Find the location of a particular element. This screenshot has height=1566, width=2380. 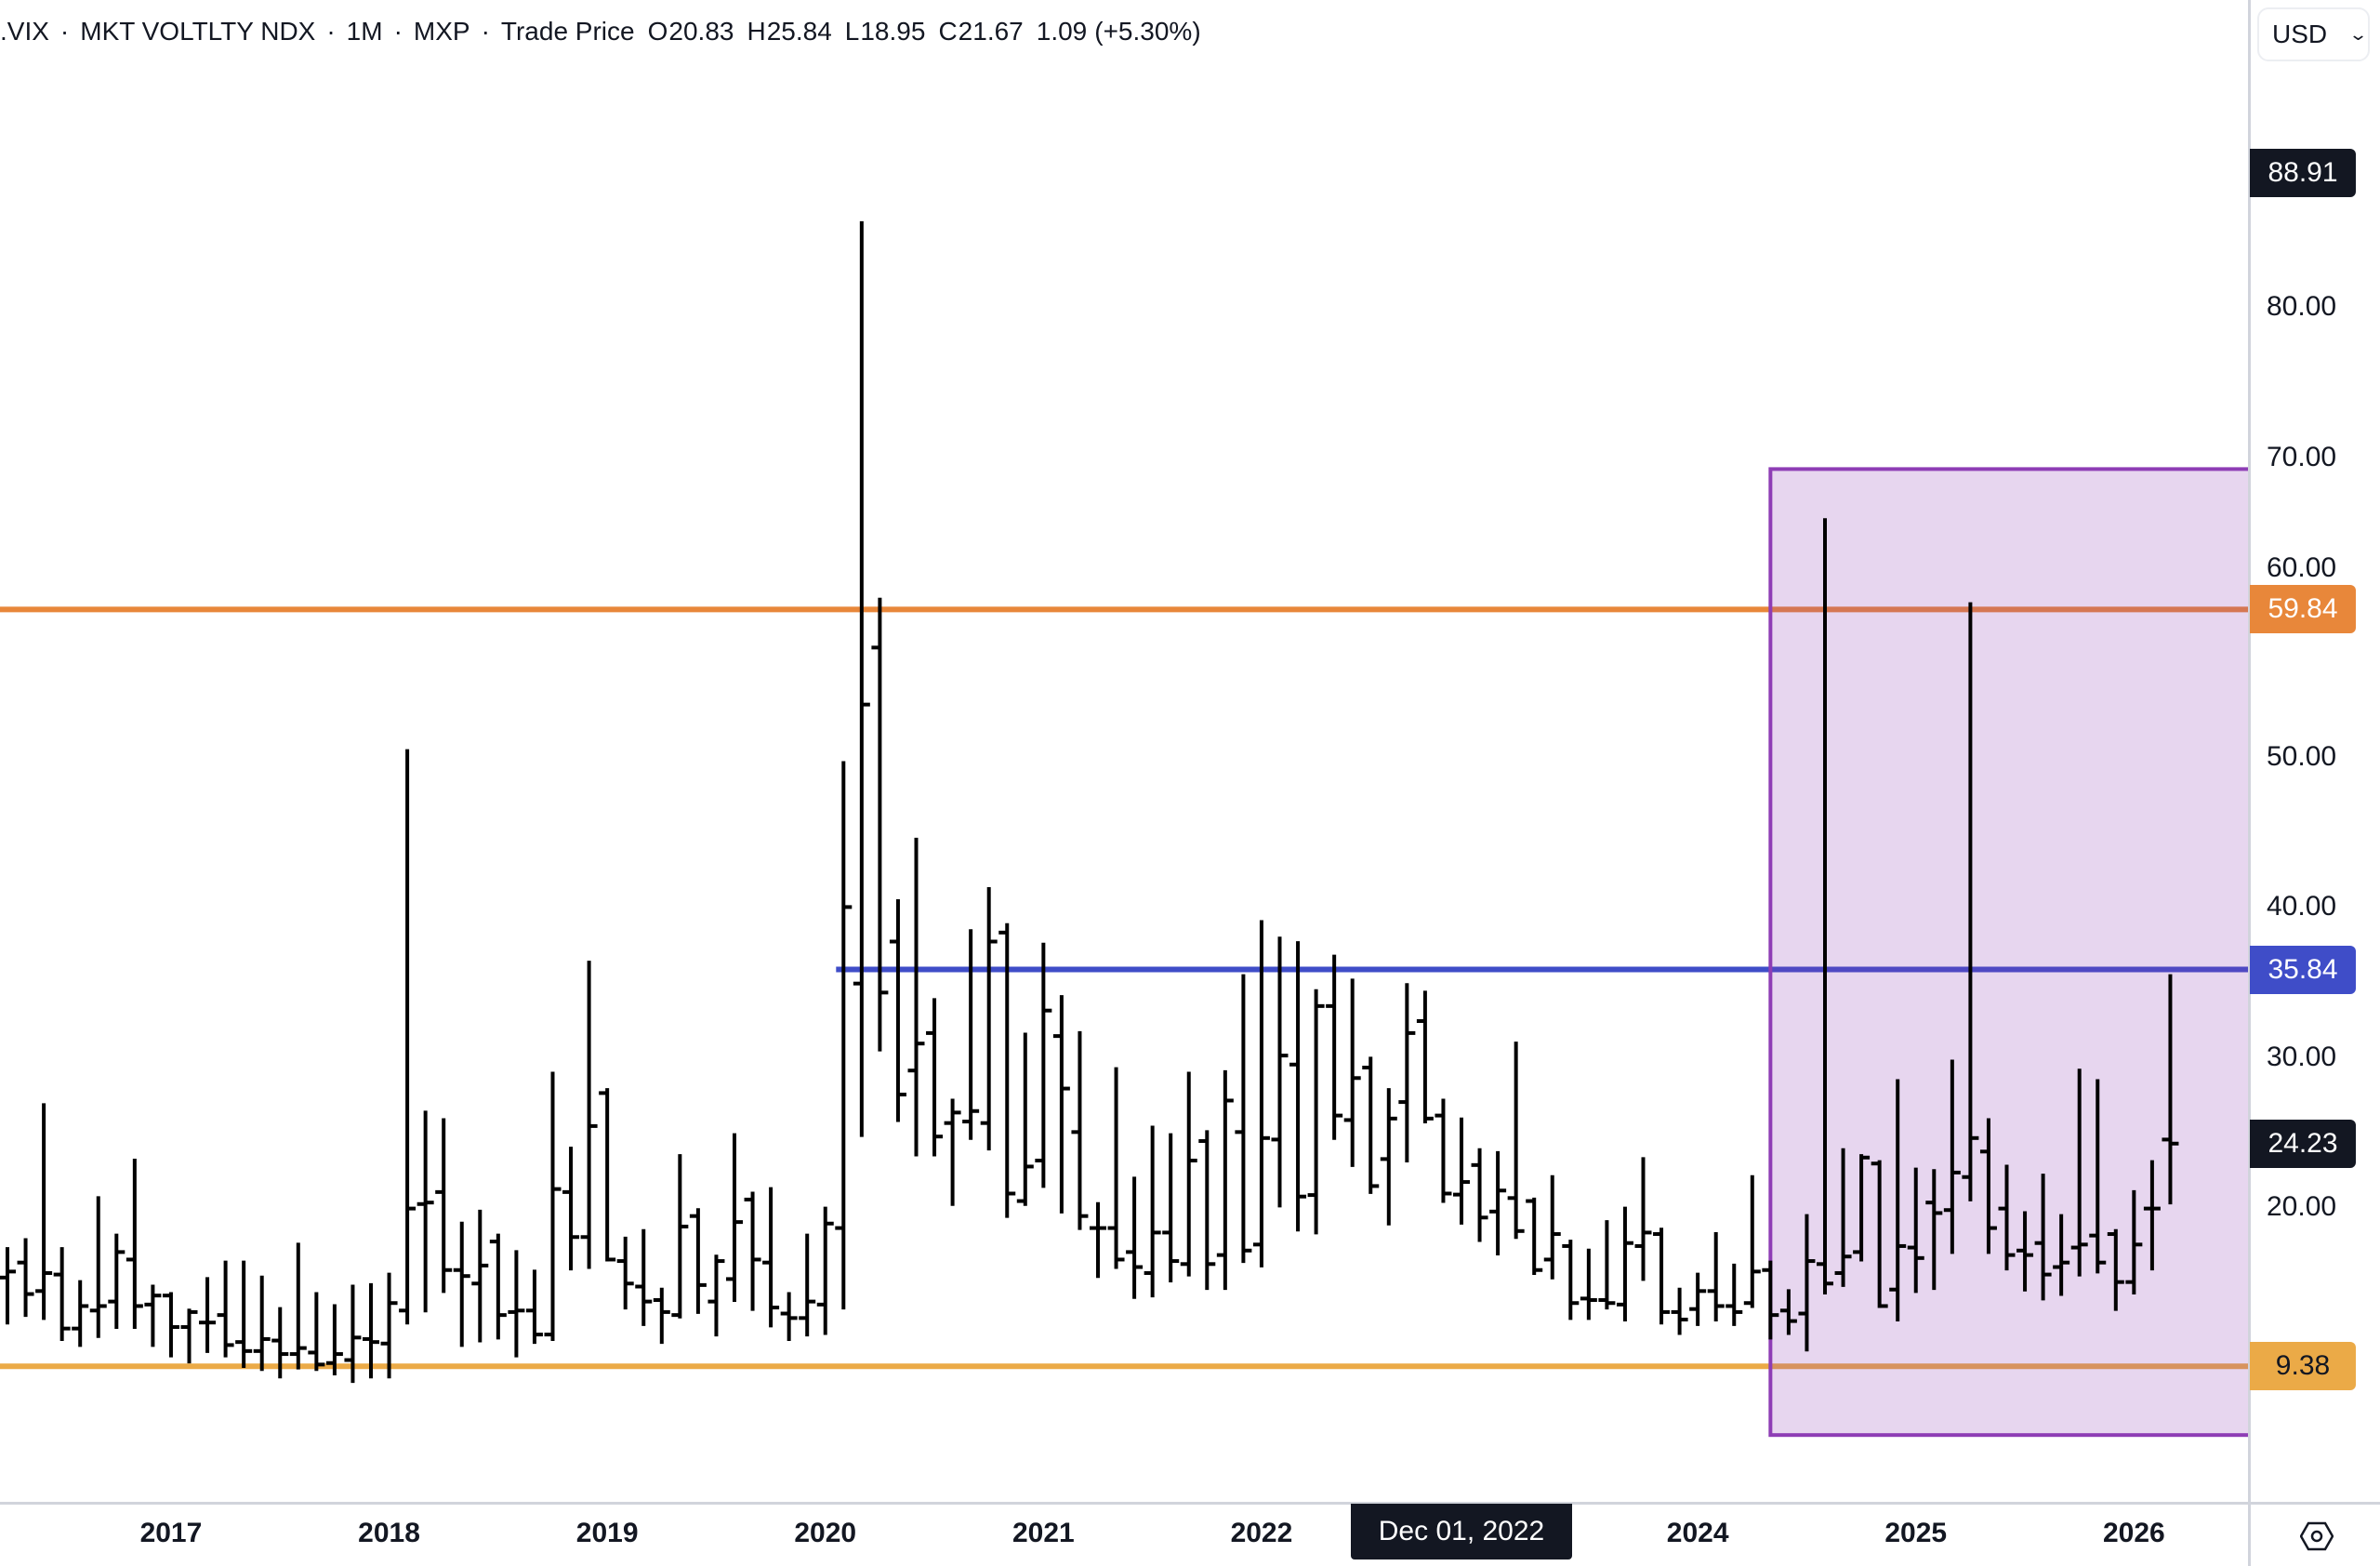

price-axis is located at coordinates (2314, 751).